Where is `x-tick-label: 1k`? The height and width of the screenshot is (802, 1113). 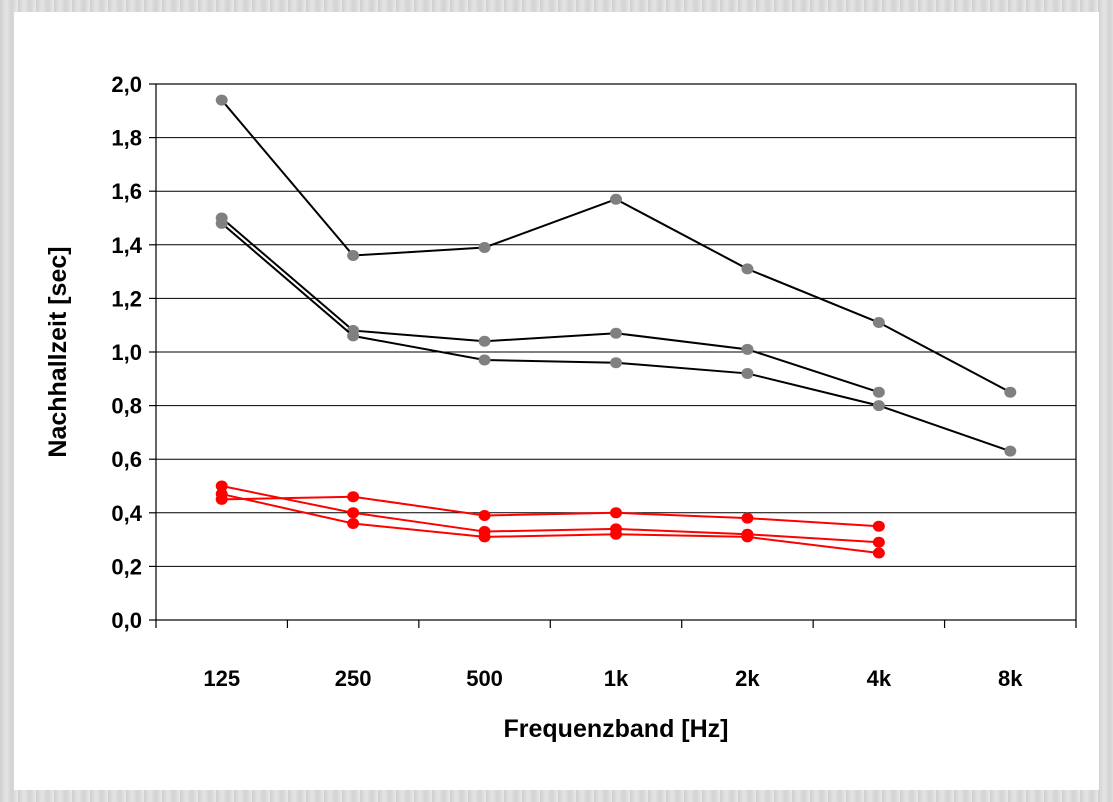 x-tick-label: 1k is located at coordinates (616, 678).